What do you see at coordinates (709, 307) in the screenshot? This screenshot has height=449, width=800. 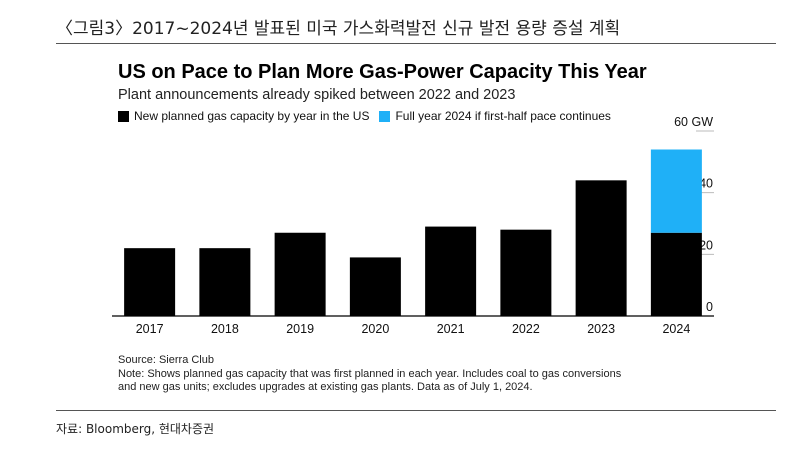 I see `y-tick-label-0: 0` at bounding box center [709, 307].